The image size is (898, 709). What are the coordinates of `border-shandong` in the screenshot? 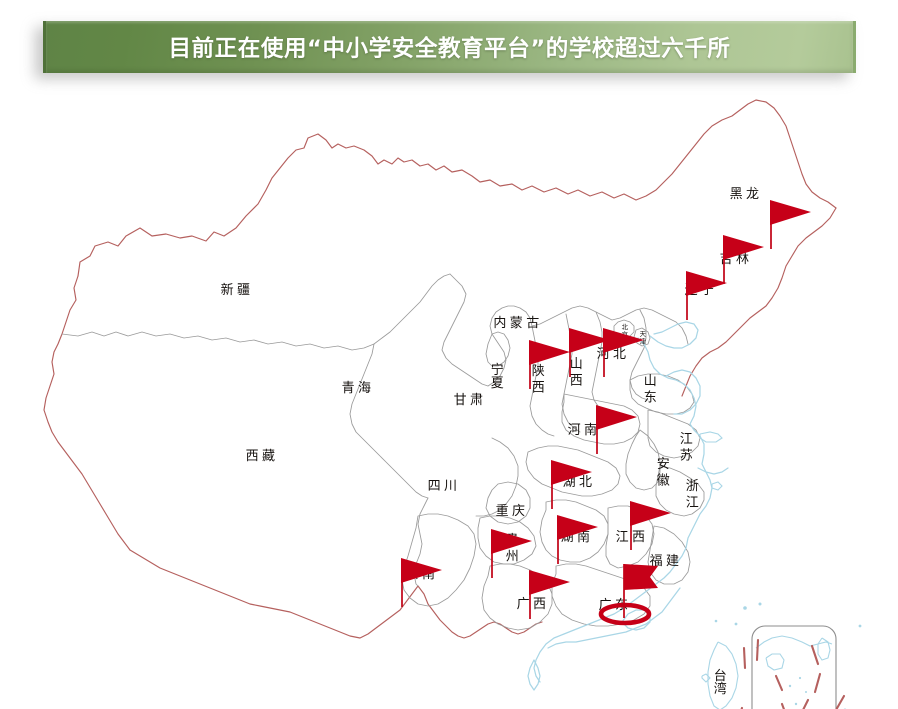 It's located at (662, 394).